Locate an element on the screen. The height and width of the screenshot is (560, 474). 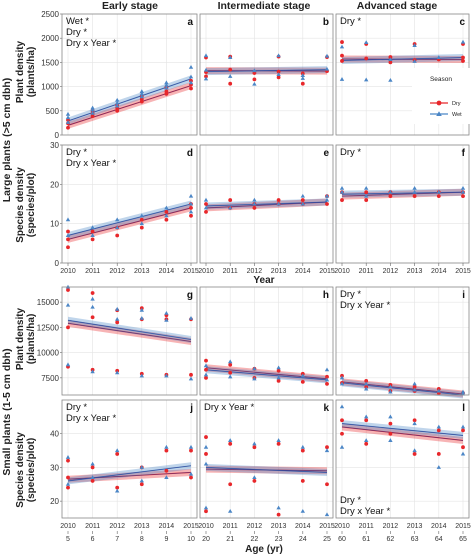
panel-letter-d: d is located at coordinates (190, 153).